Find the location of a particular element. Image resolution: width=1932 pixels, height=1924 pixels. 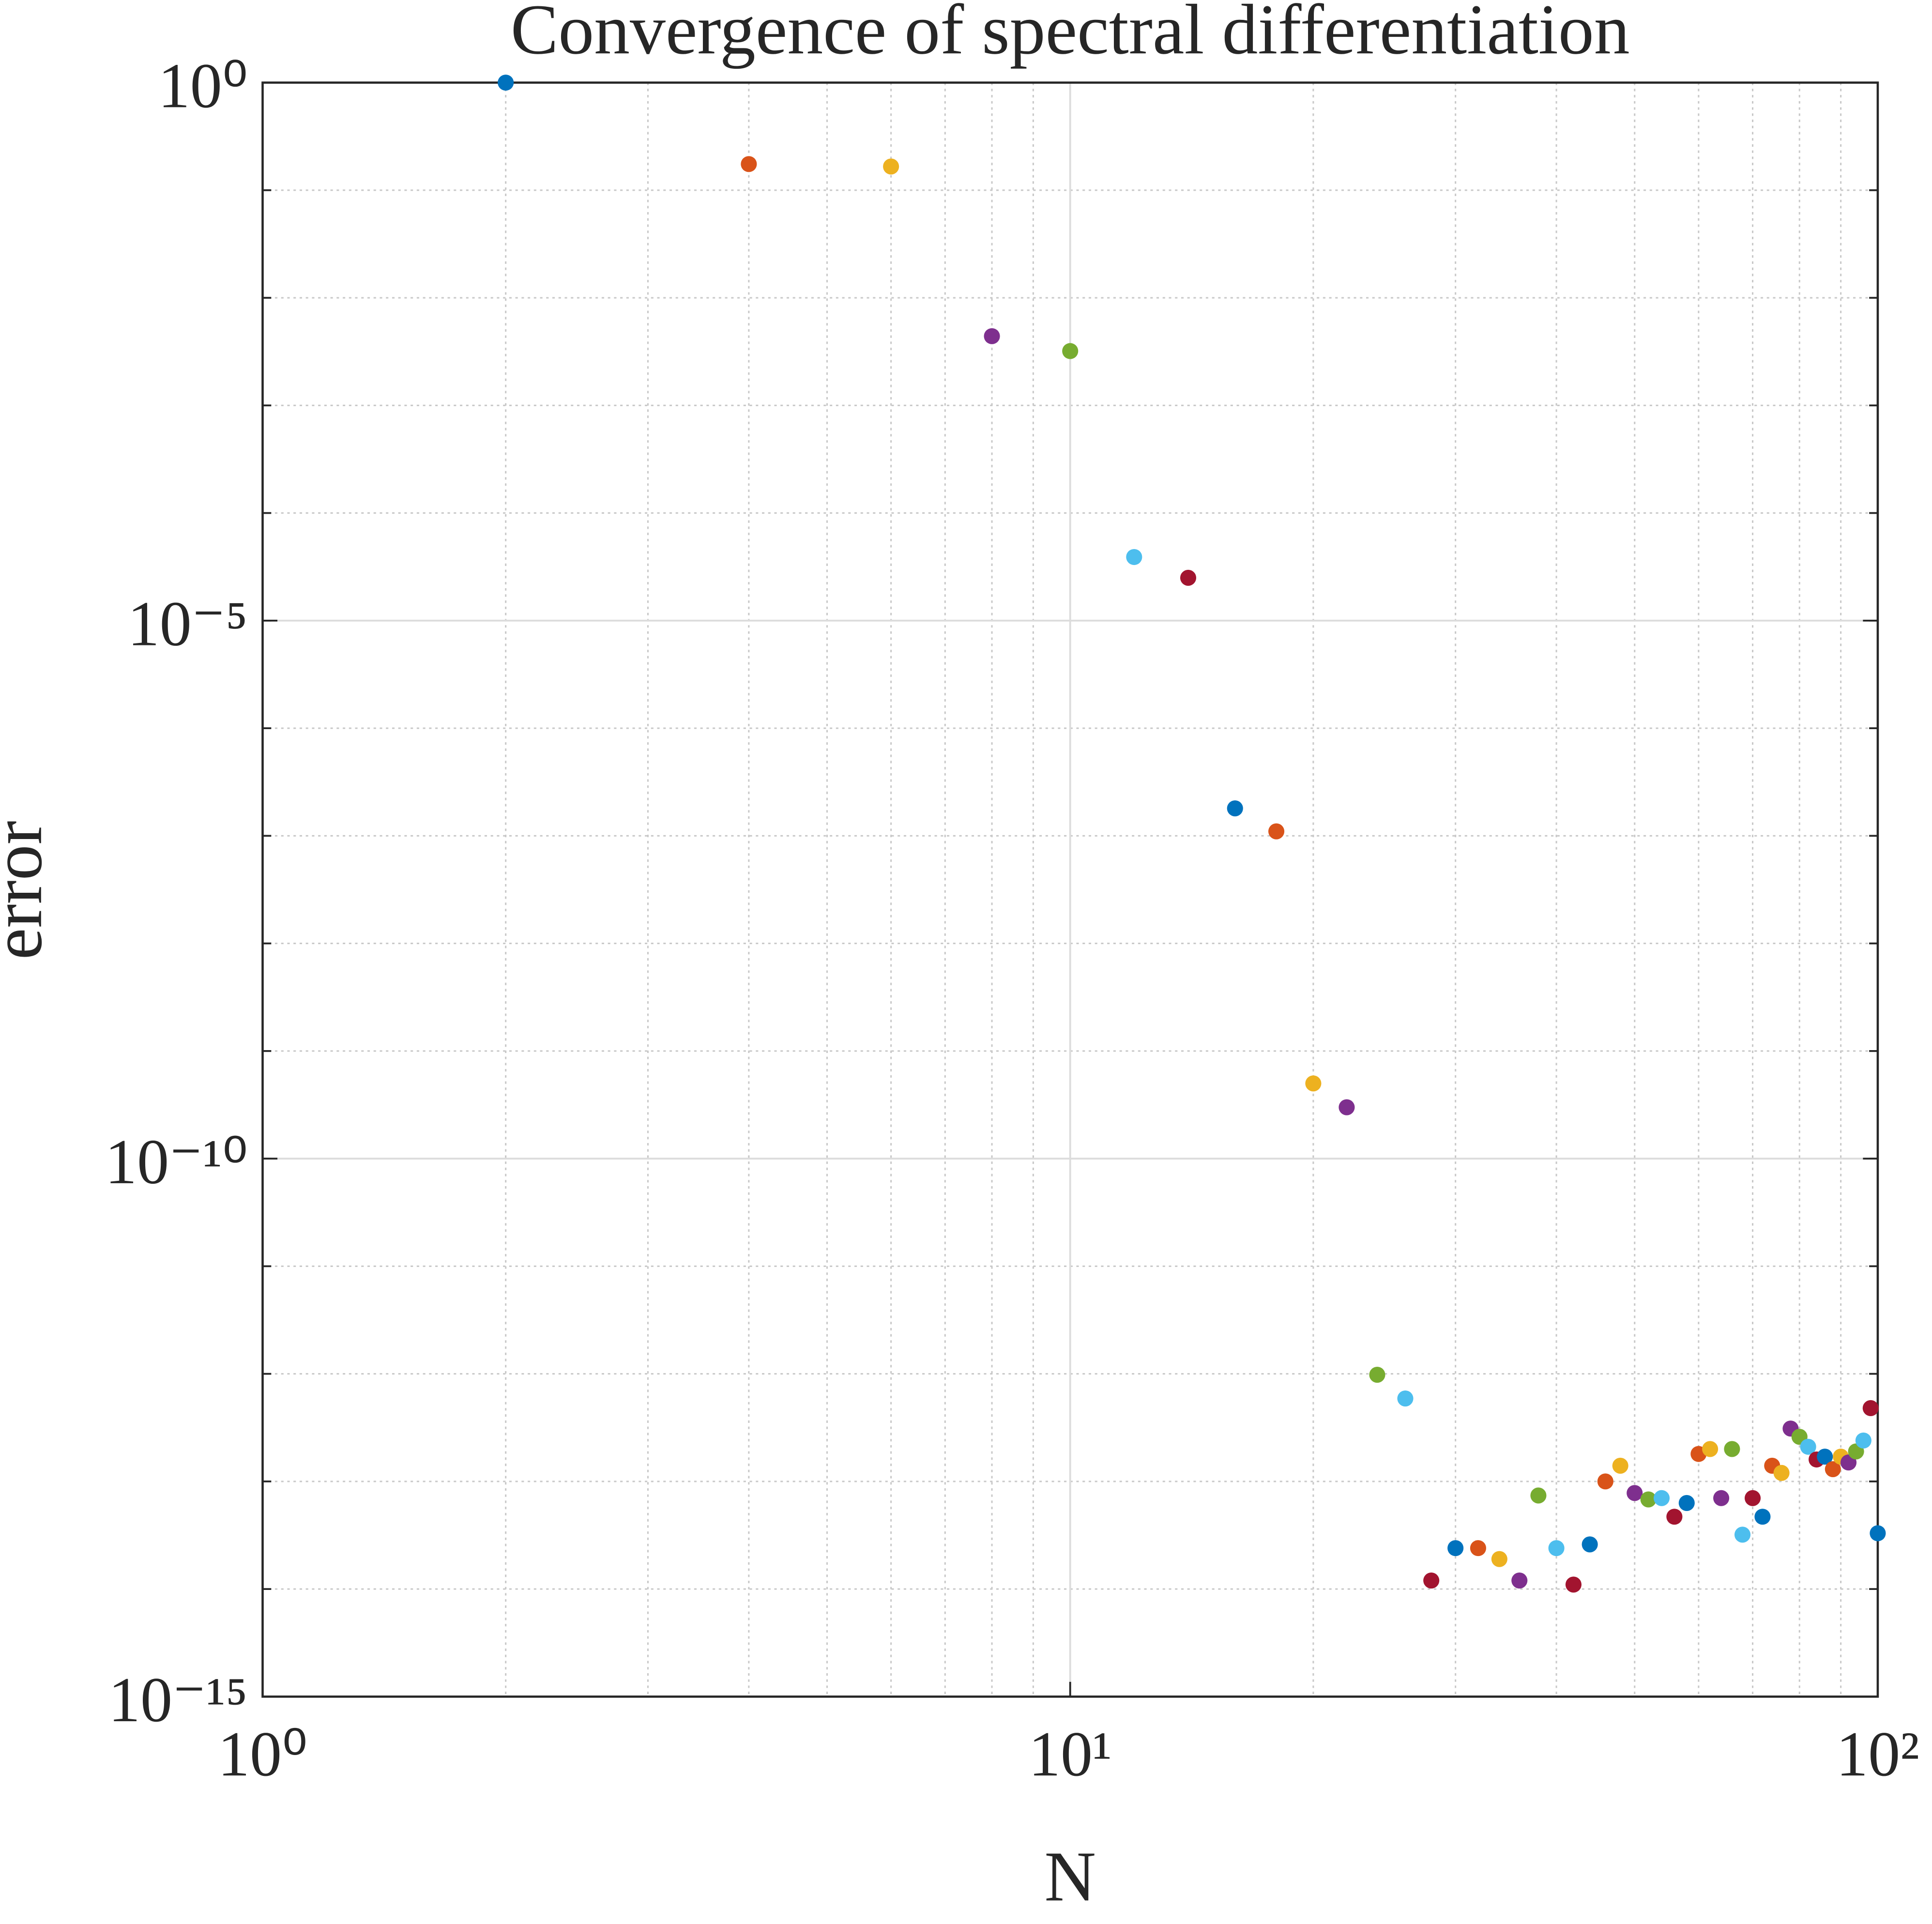

y-axis-label: error is located at coordinates (29, 890).